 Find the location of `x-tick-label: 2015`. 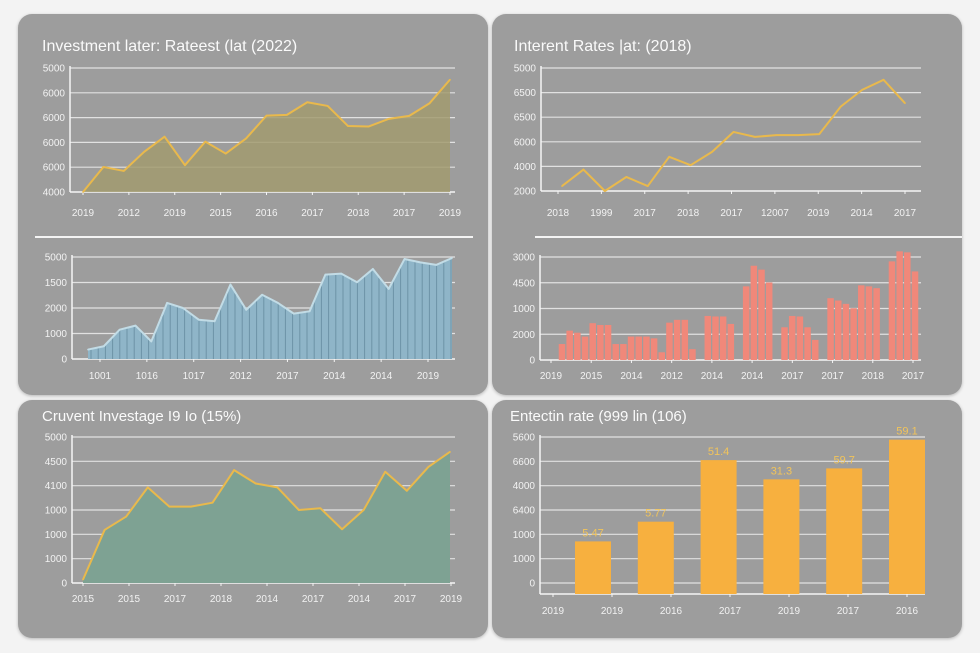

x-tick-label: 2015 is located at coordinates (221, 213).